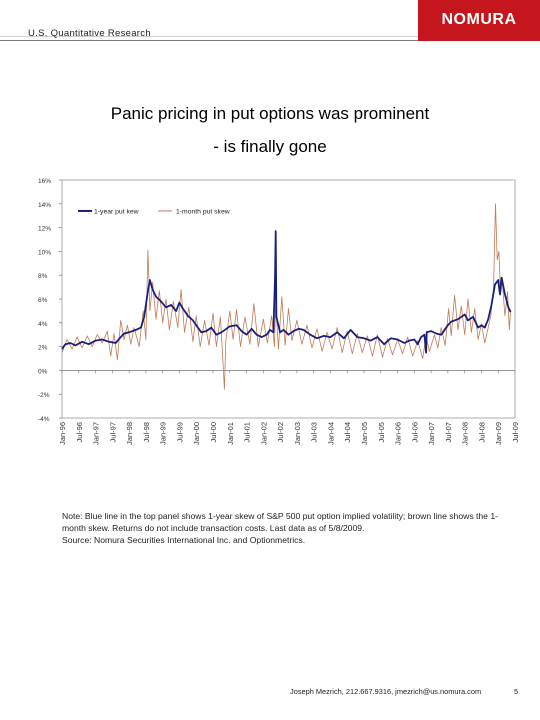 The height and width of the screenshot is (720, 540). What do you see at coordinates (163, 433) in the screenshot?
I see `x-tick-label: Jan-99` at bounding box center [163, 433].